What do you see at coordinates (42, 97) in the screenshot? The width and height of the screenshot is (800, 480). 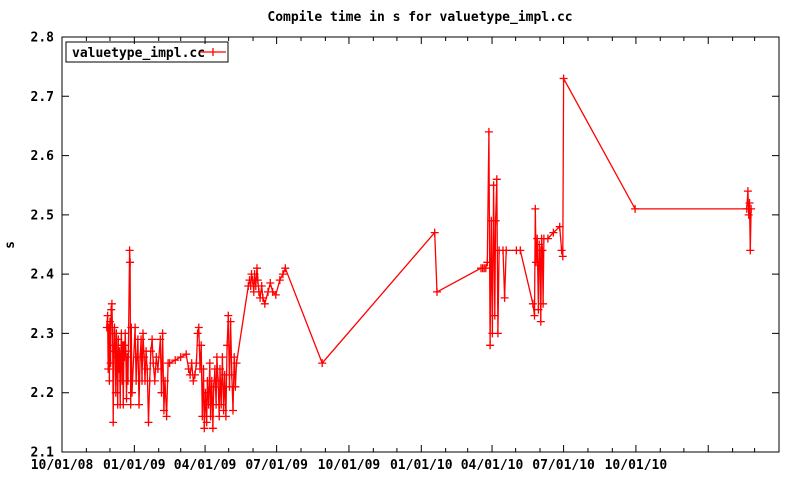 I see `y-tick-label: 2.7` at bounding box center [42, 97].